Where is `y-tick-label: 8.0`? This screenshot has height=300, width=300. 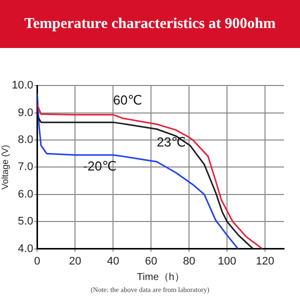 y-tick-label: 8.0 is located at coordinates (26, 140).